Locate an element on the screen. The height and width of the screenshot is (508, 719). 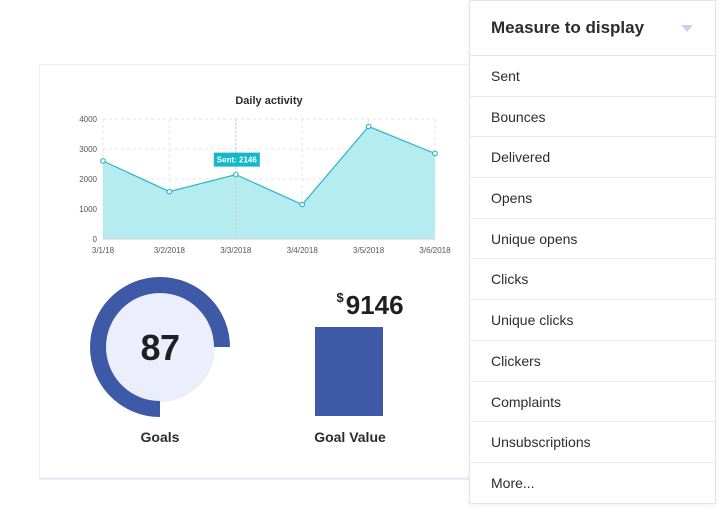
y-tick-label: 2000 is located at coordinates (88, 179).